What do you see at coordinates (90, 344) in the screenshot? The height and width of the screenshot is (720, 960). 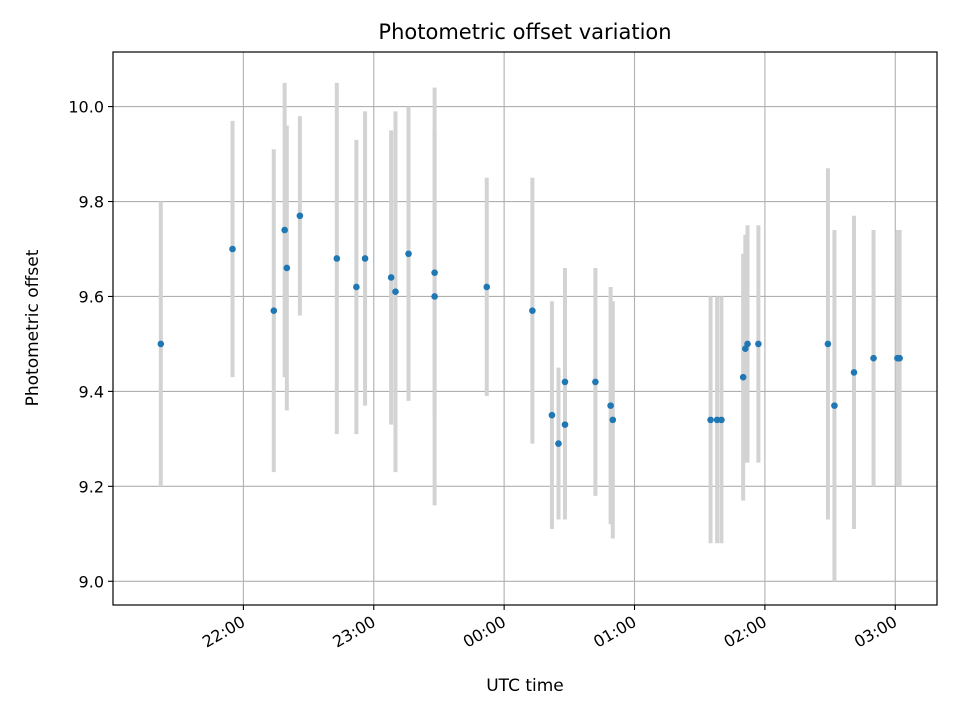 I see `y-axis-ticks: 9.0 9.2 9.4 9.6 9.8 10.0` at bounding box center [90, 344].